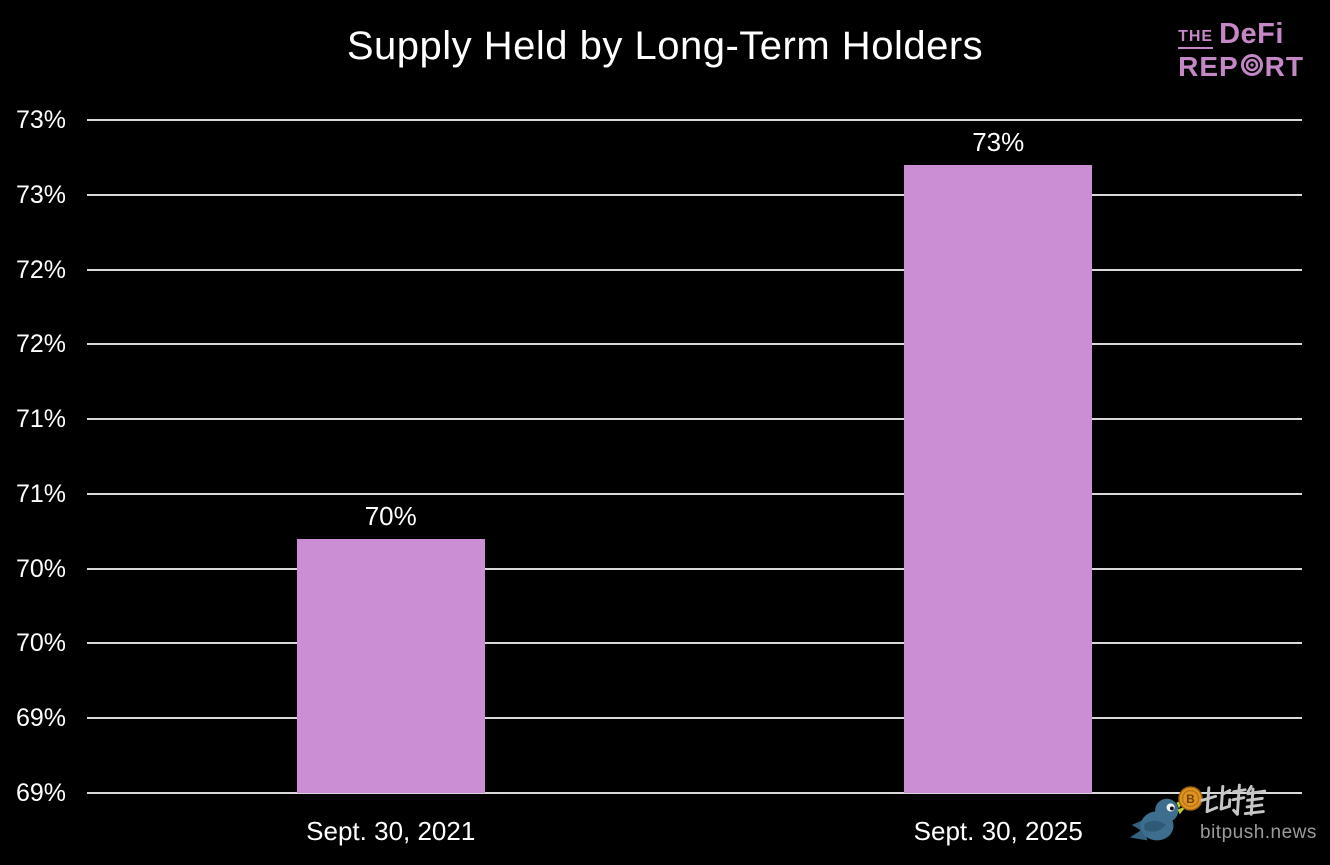 This screenshot has height=865, width=1330. What do you see at coordinates (1159, 823) in the screenshot?
I see `bitpush-bird-icon` at bounding box center [1159, 823].